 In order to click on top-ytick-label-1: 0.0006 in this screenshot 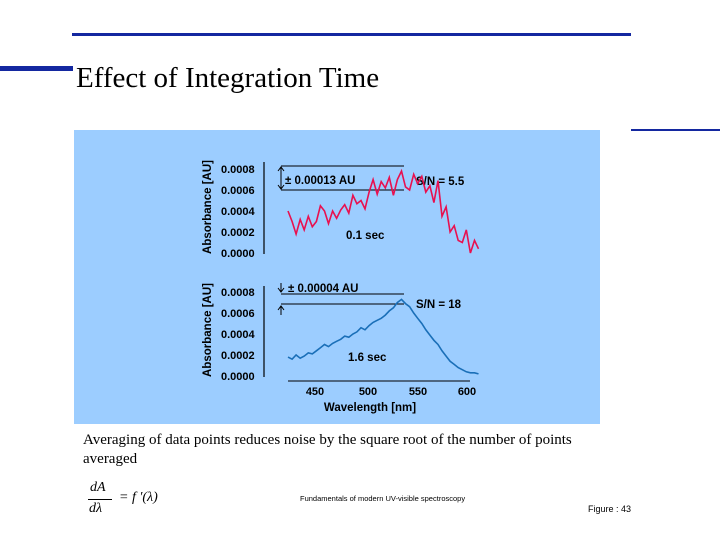, I will do `click(238, 191)`.